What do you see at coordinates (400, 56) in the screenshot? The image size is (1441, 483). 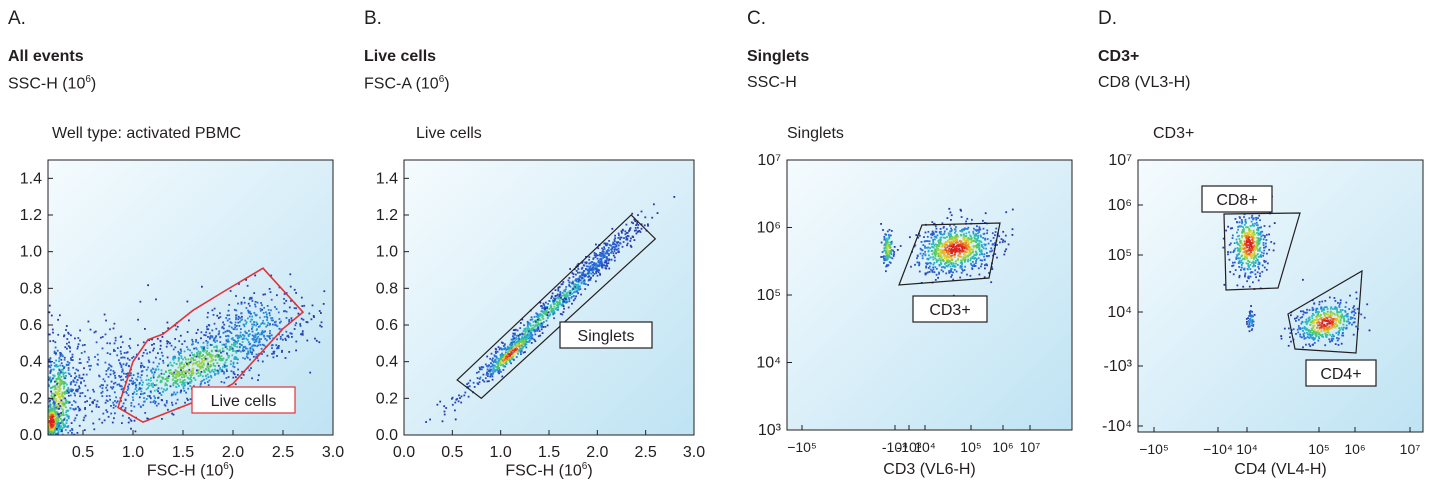 I see `panel-title: Live cells` at bounding box center [400, 56].